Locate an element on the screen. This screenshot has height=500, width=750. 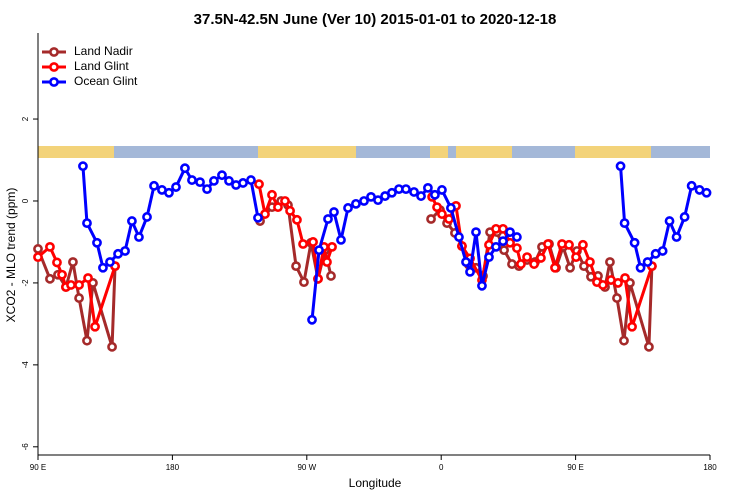
map-strip is located at coordinates (374, 152).